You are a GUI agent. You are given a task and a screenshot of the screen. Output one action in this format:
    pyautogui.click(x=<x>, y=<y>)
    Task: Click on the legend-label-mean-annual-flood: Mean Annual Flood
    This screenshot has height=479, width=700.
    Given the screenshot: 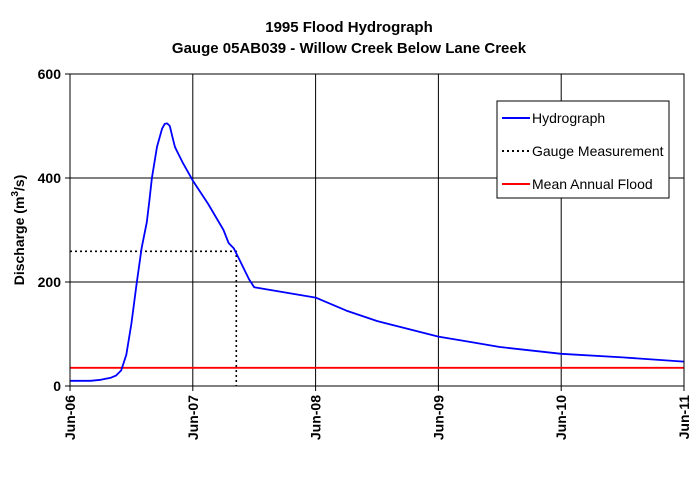 What is the action you would take?
    pyautogui.click(x=592, y=184)
    